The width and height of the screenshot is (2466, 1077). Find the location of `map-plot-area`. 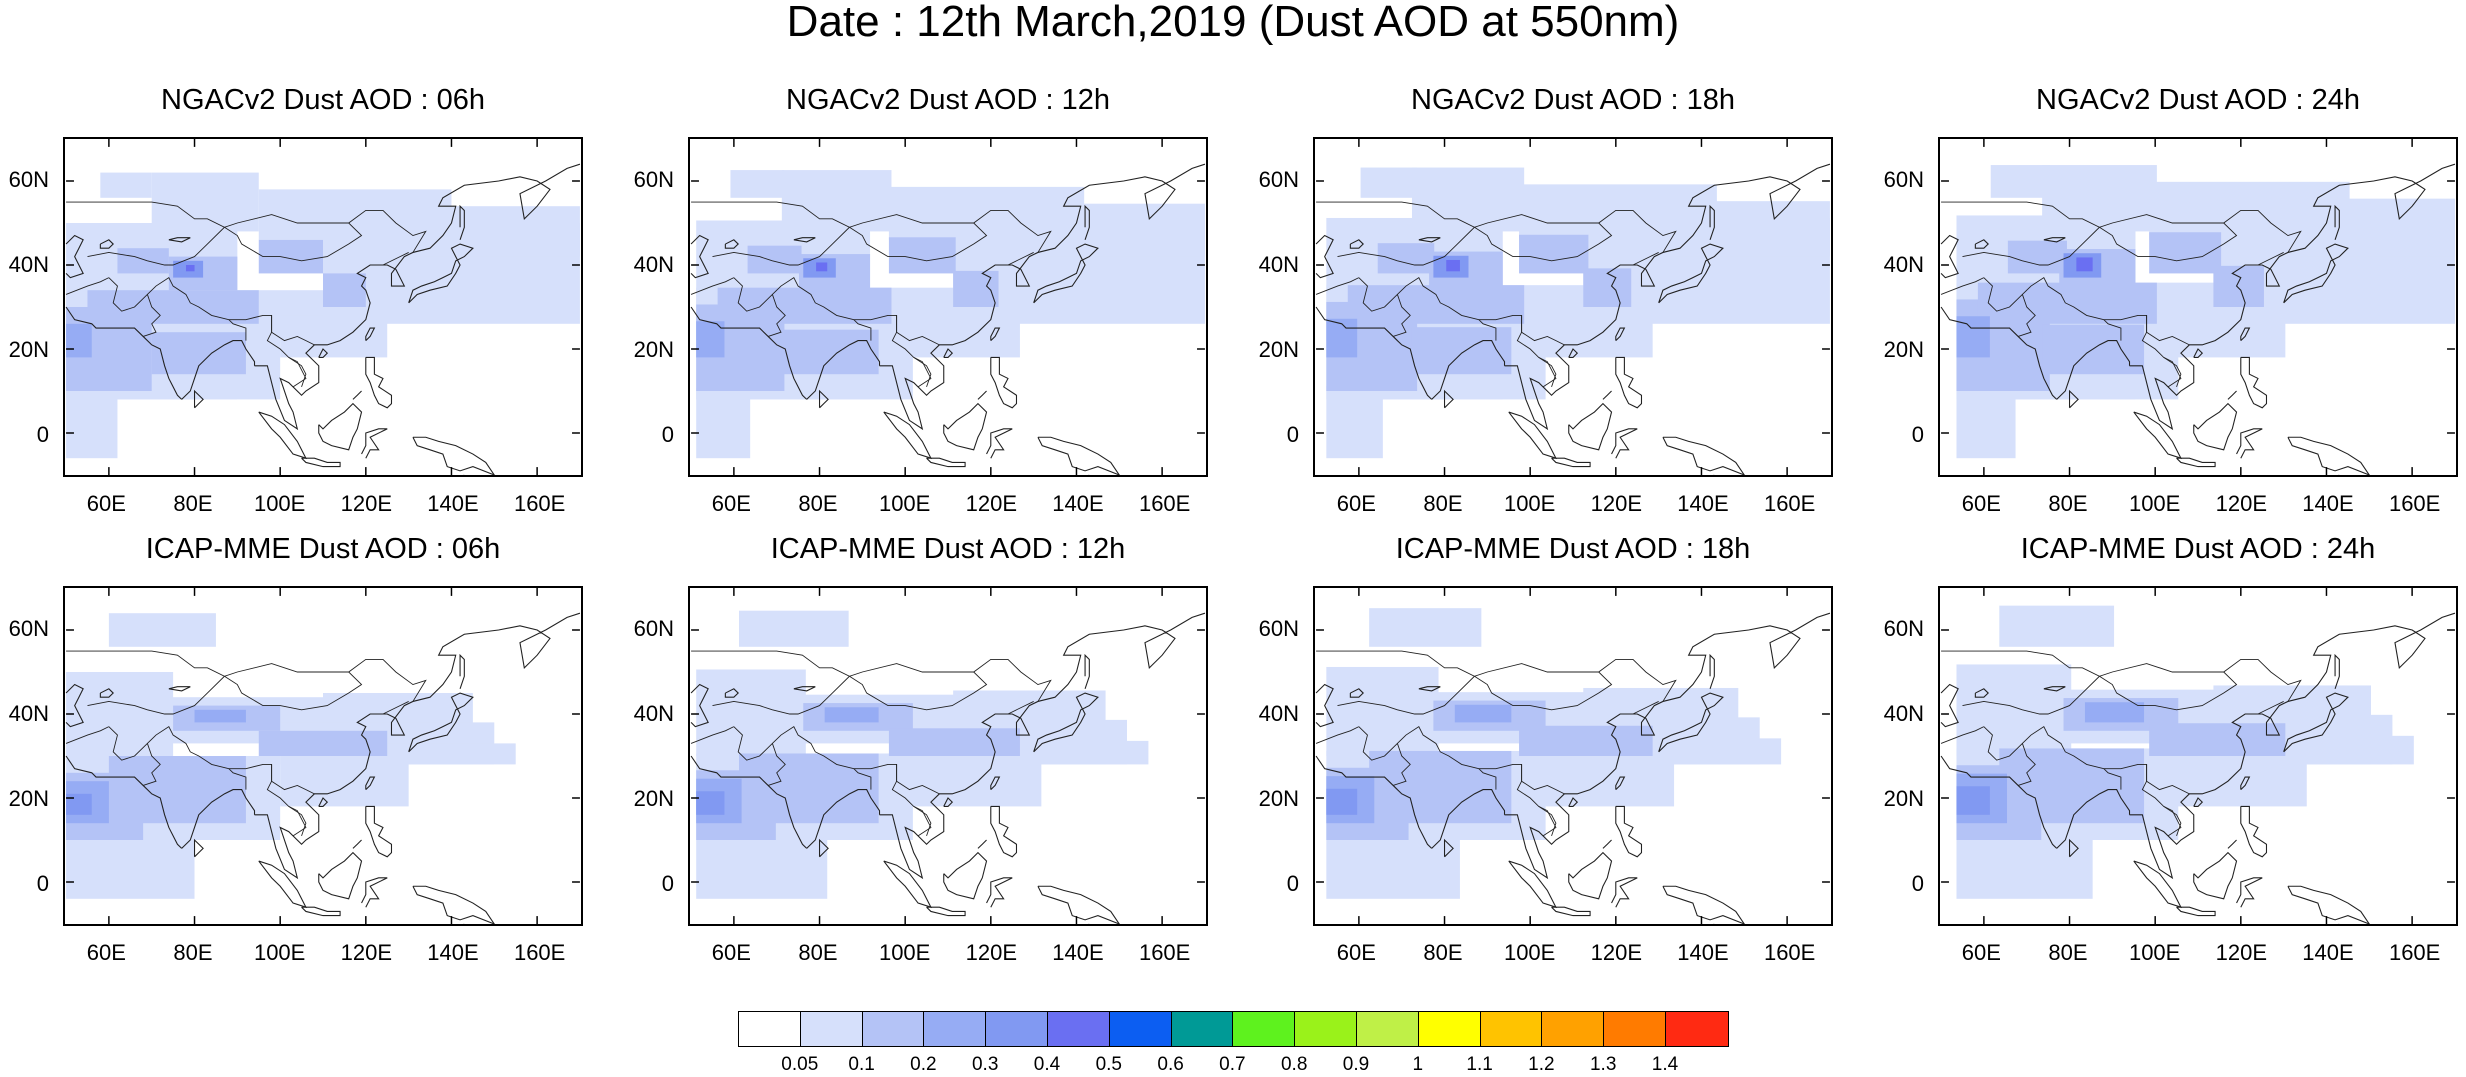

map-plot-area is located at coordinates (1573, 307).